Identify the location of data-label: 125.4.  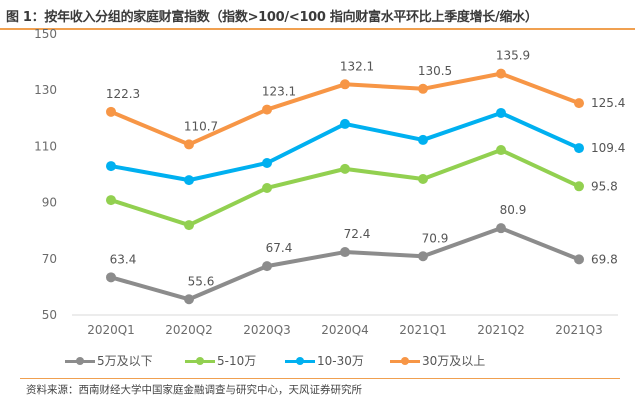
(608, 103).